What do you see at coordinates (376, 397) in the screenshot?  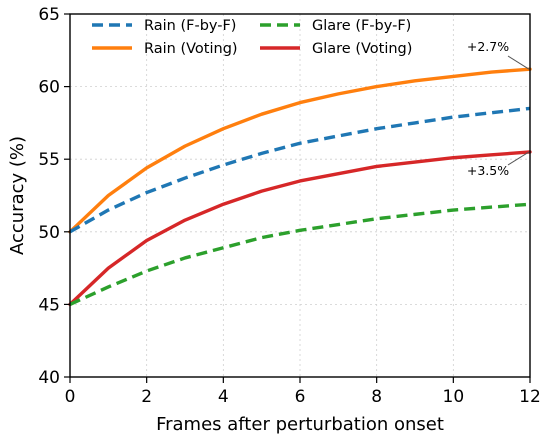 I see `x-tick-label: 8` at bounding box center [376, 397].